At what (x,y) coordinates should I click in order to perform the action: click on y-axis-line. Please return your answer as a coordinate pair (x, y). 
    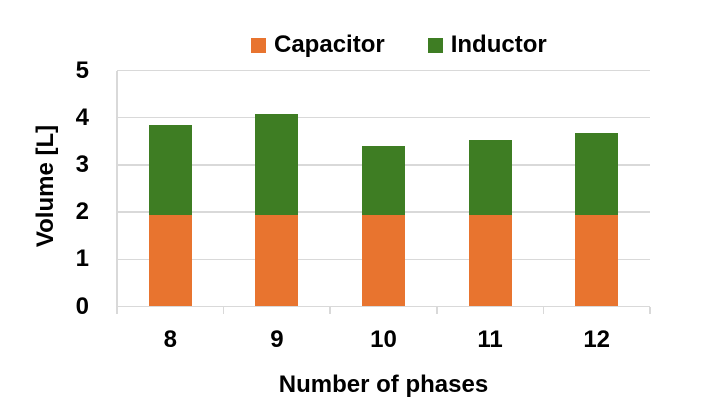
    Looking at the image, I should click on (117, 192).